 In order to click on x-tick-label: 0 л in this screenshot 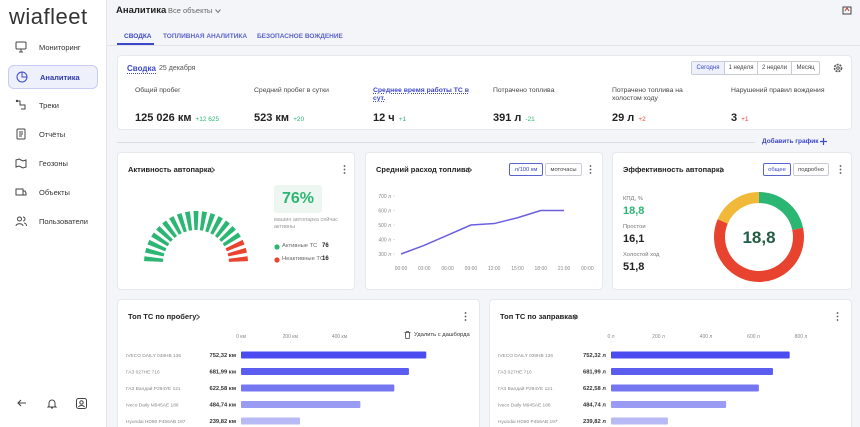, I will do `click(610, 337)`.